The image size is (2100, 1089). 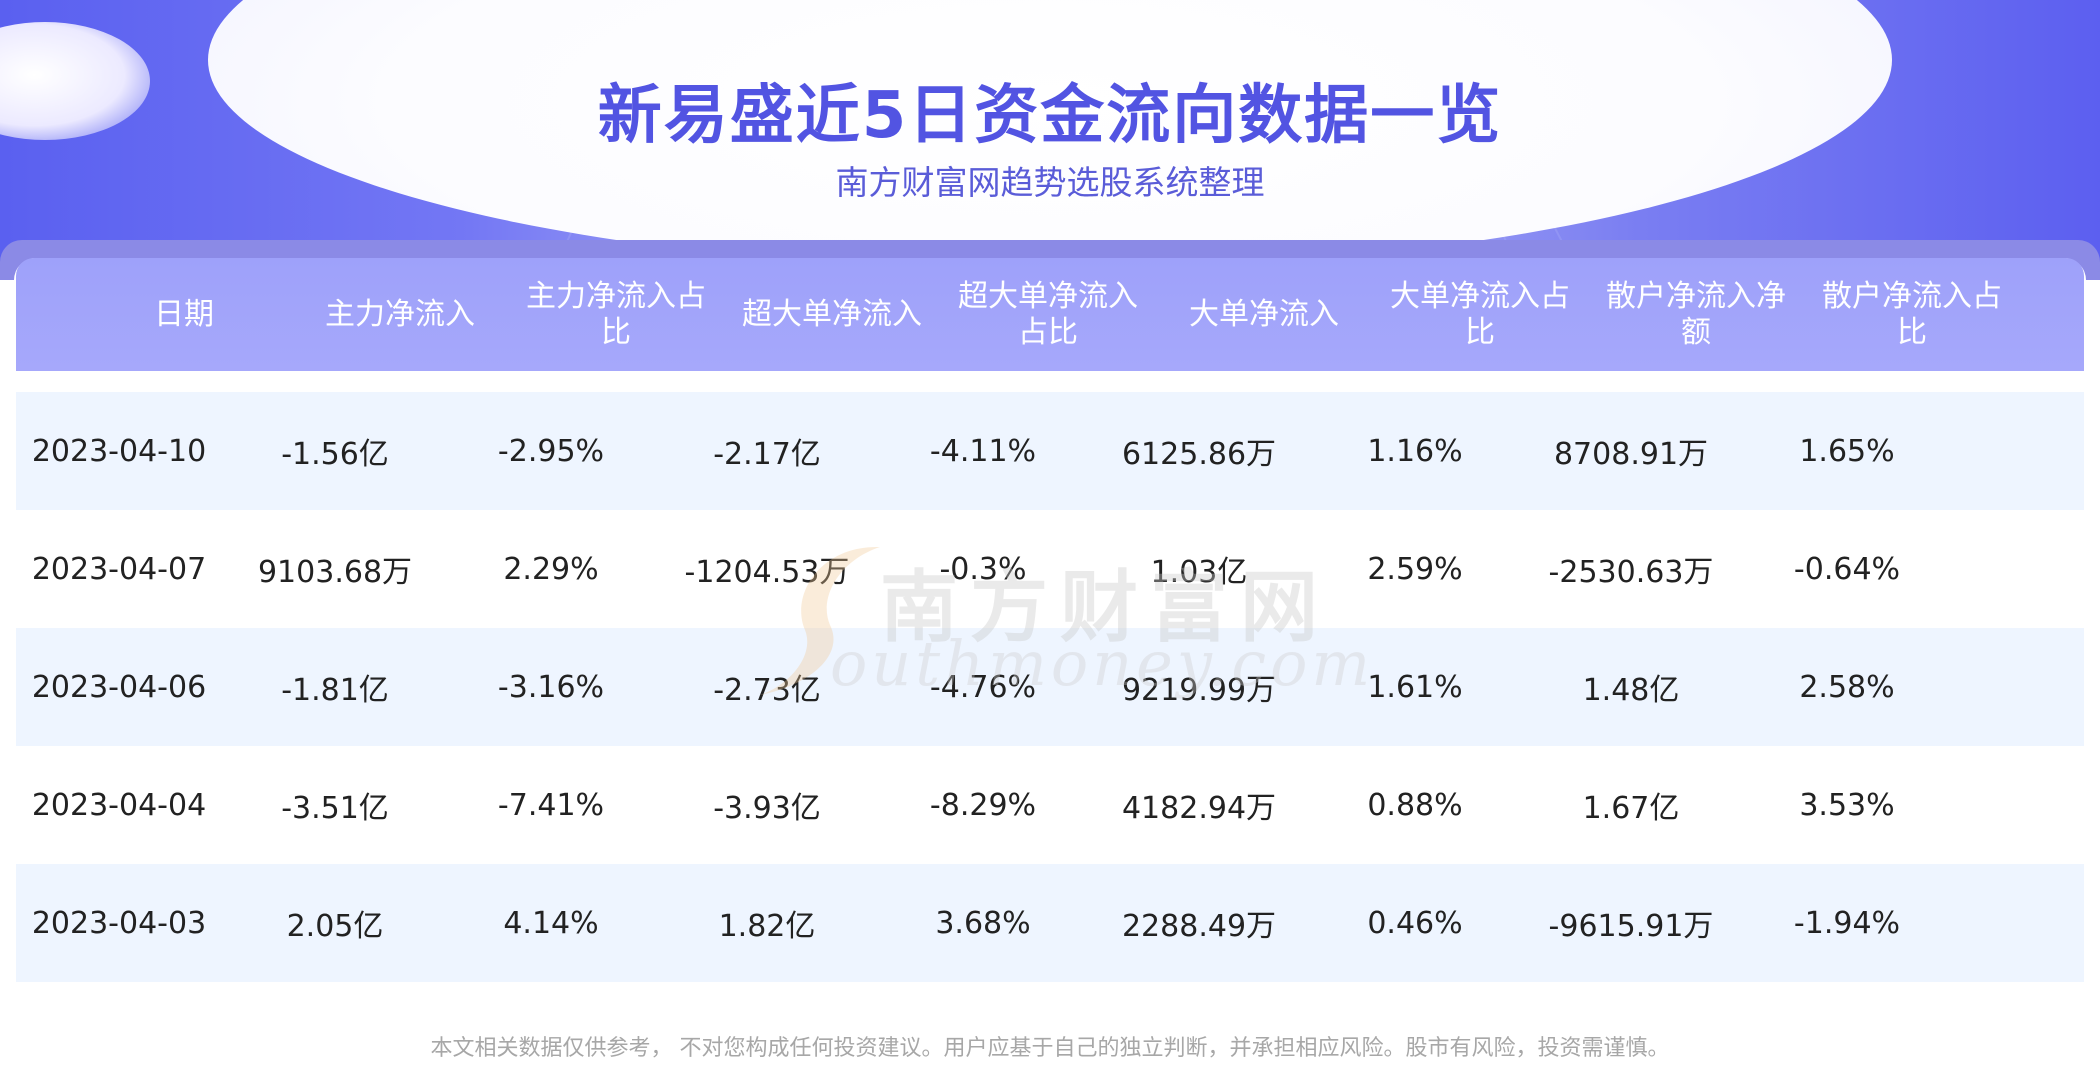 What do you see at coordinates (1199, 572) in the screenshot?
I see `cell-large-net-inflow: 1.03亿` at bounding box center [1199, 572].